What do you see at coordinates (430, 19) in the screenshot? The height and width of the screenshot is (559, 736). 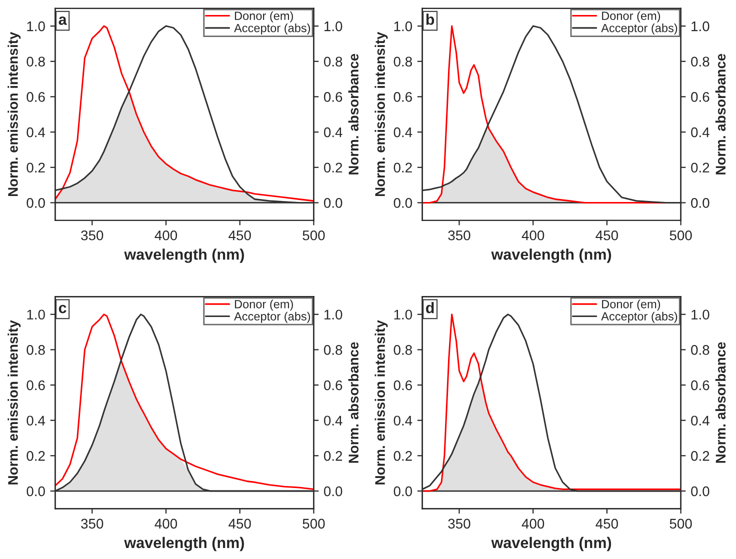 I see `chart-title: b` at bounding box center [430, 19].